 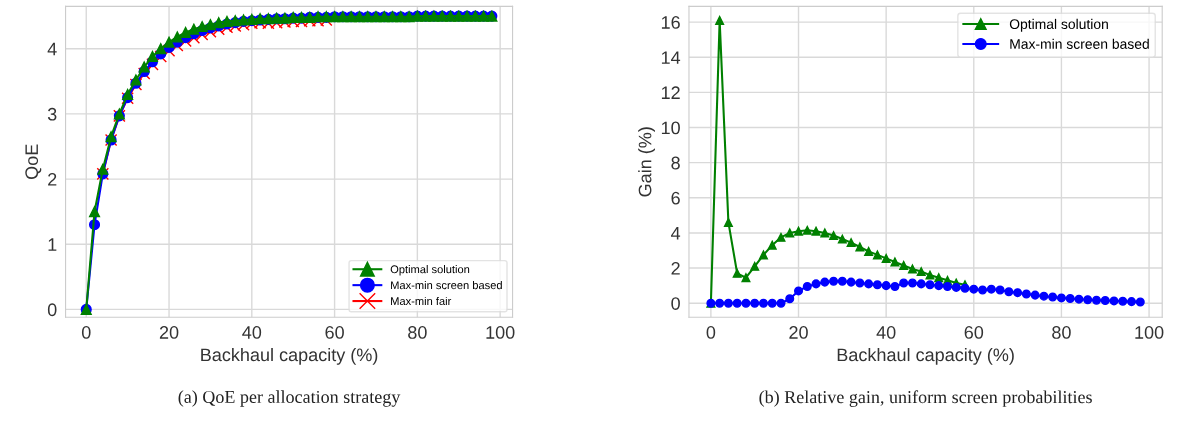 What do you see at coordinates (925, 398) in the screenshot?
I see `text: (b) Relative gain, uniform screen probabilities` at bounding box center [925, 398].